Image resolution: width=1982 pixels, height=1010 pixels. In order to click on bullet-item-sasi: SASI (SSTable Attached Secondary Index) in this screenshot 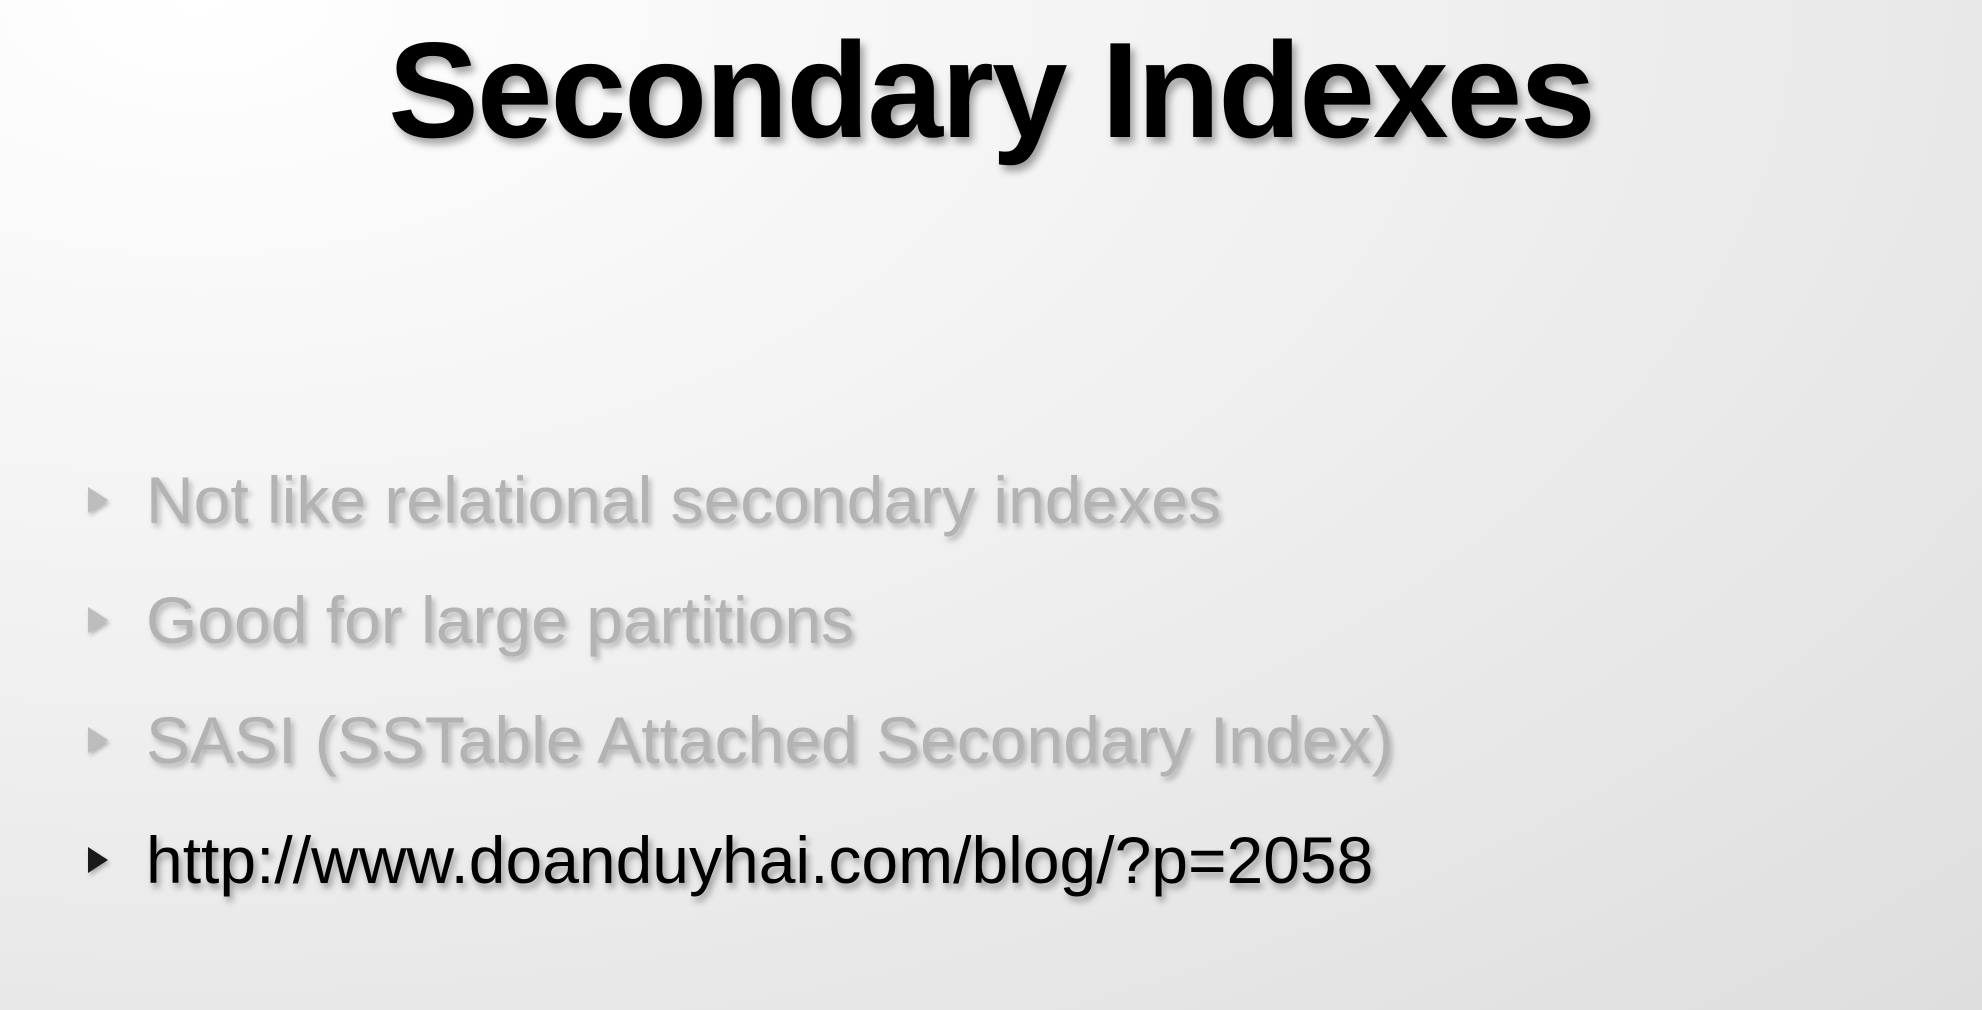, I will do `click(740, 740)`.